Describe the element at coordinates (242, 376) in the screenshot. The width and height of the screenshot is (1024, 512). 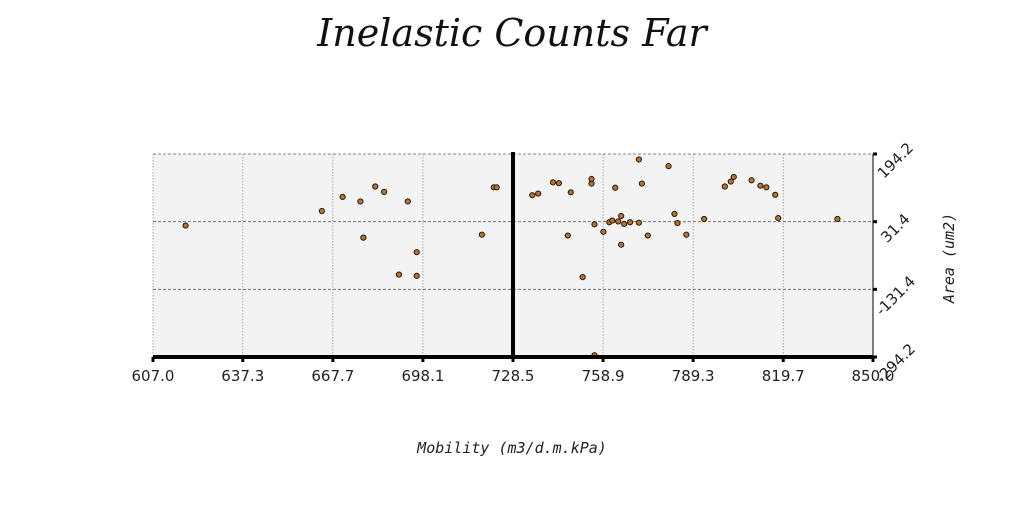
I see `x-tick-label: 637.3` at that location.